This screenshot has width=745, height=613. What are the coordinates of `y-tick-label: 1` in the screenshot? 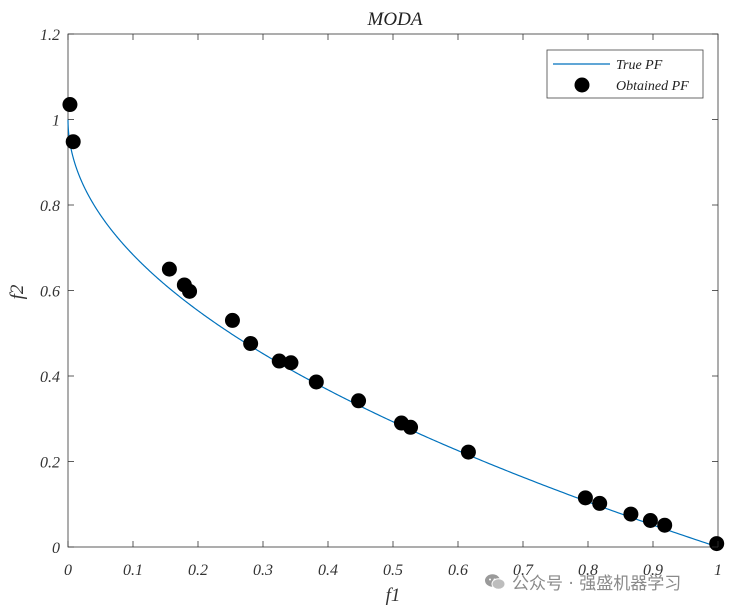 It's located at (56, 121).